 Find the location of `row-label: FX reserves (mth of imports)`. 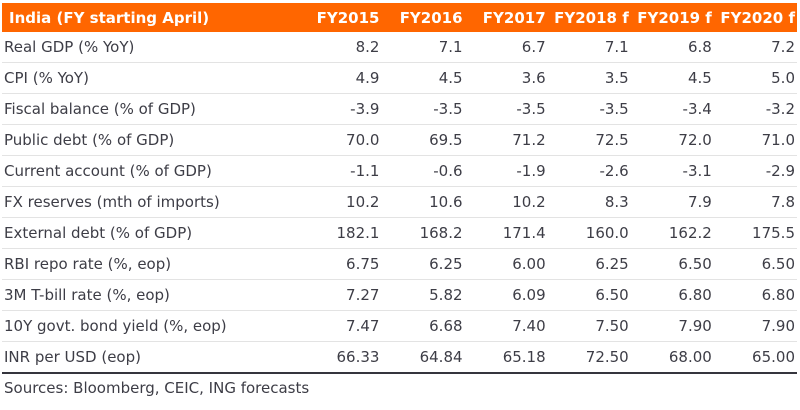

row-label: FX reserves (mth of imports) is located at coordinates (150, 202).